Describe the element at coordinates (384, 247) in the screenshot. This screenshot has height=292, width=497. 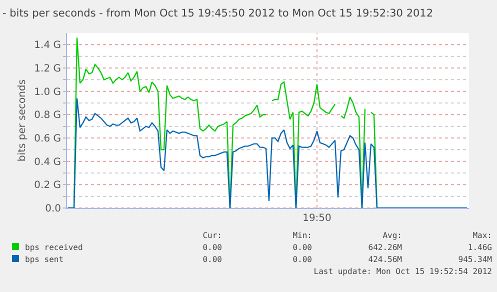
I see `text: 642.26M` at that location.